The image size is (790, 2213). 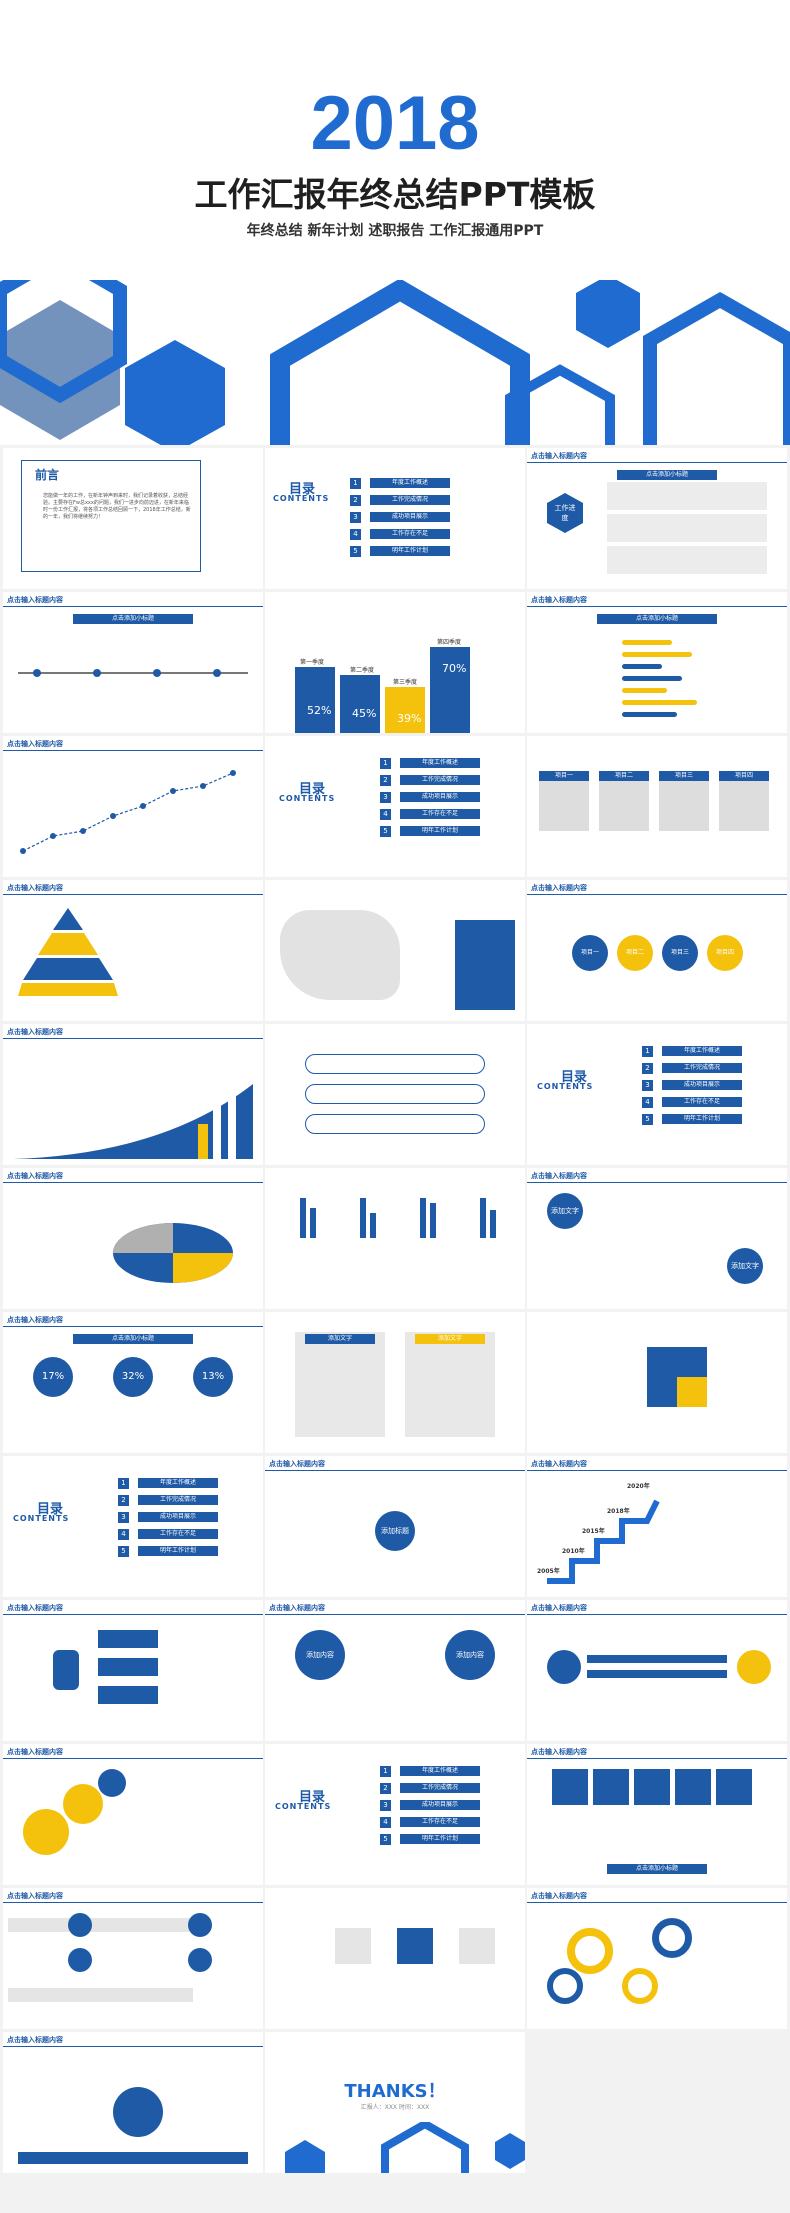 I want to click on hexagon-icon, so click(x=565, y=513).